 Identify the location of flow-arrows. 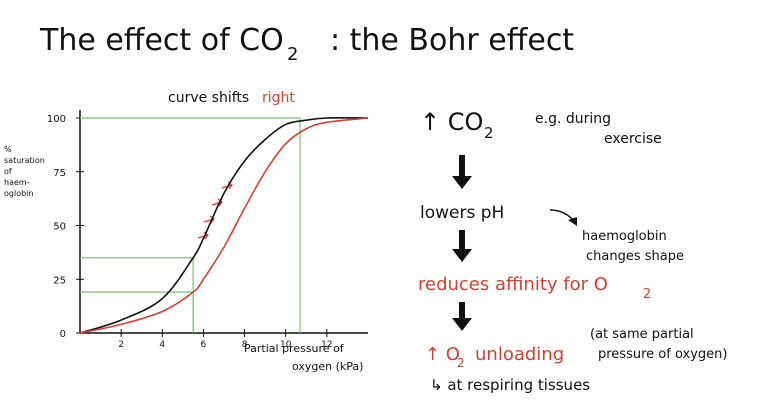
(462, 243).